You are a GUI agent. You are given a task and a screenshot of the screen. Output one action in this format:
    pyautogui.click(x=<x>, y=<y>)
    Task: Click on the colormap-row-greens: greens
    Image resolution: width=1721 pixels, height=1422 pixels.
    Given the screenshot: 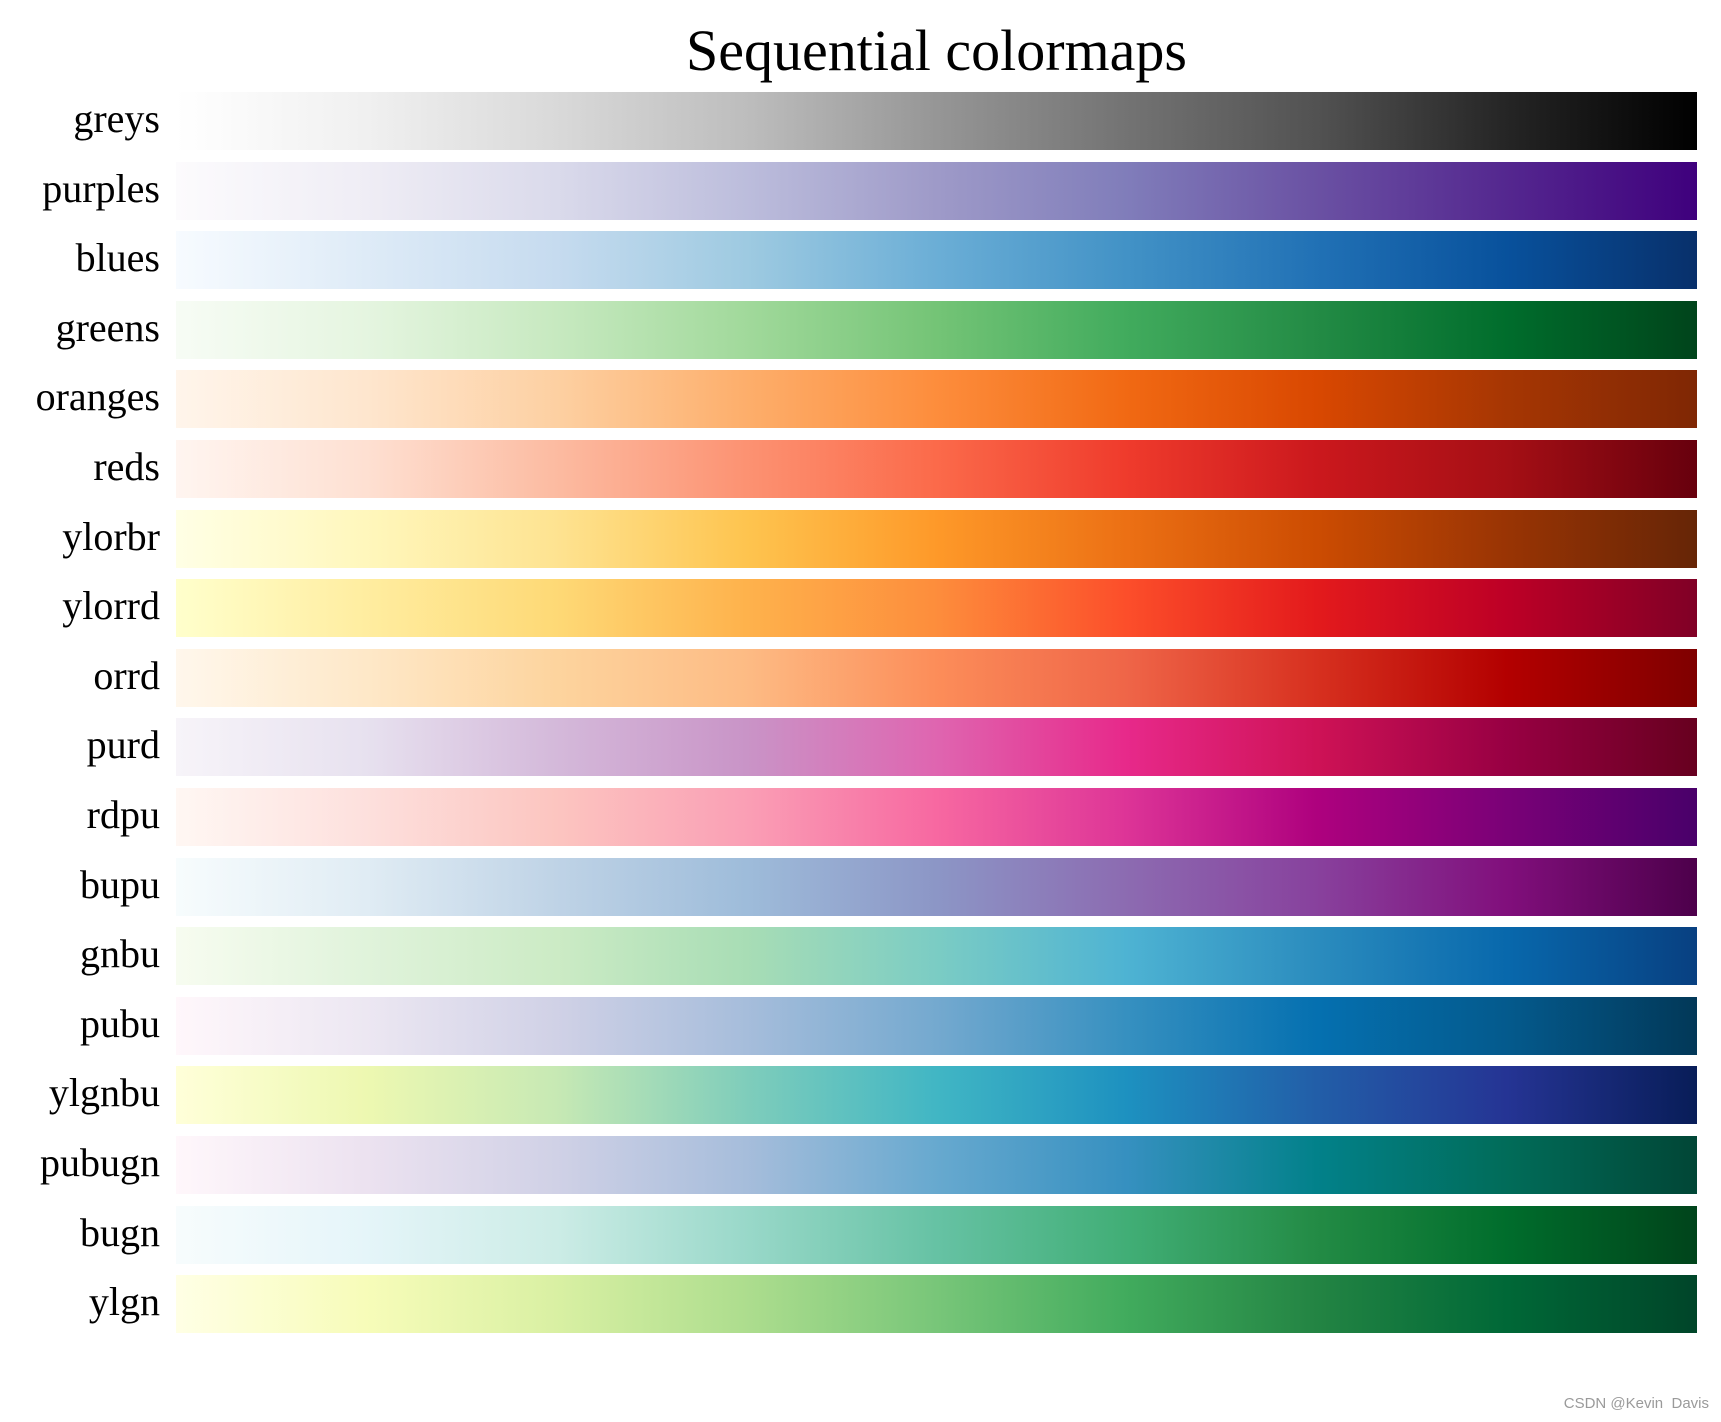 What is the action you would take?
    pyautogui.click(x=860, y=329)
    